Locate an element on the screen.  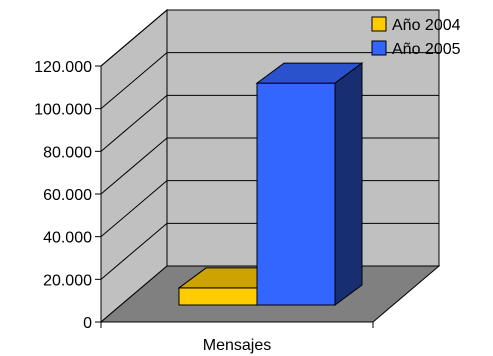
legend-item: Año 2005 is located at coordinates (416, 49).